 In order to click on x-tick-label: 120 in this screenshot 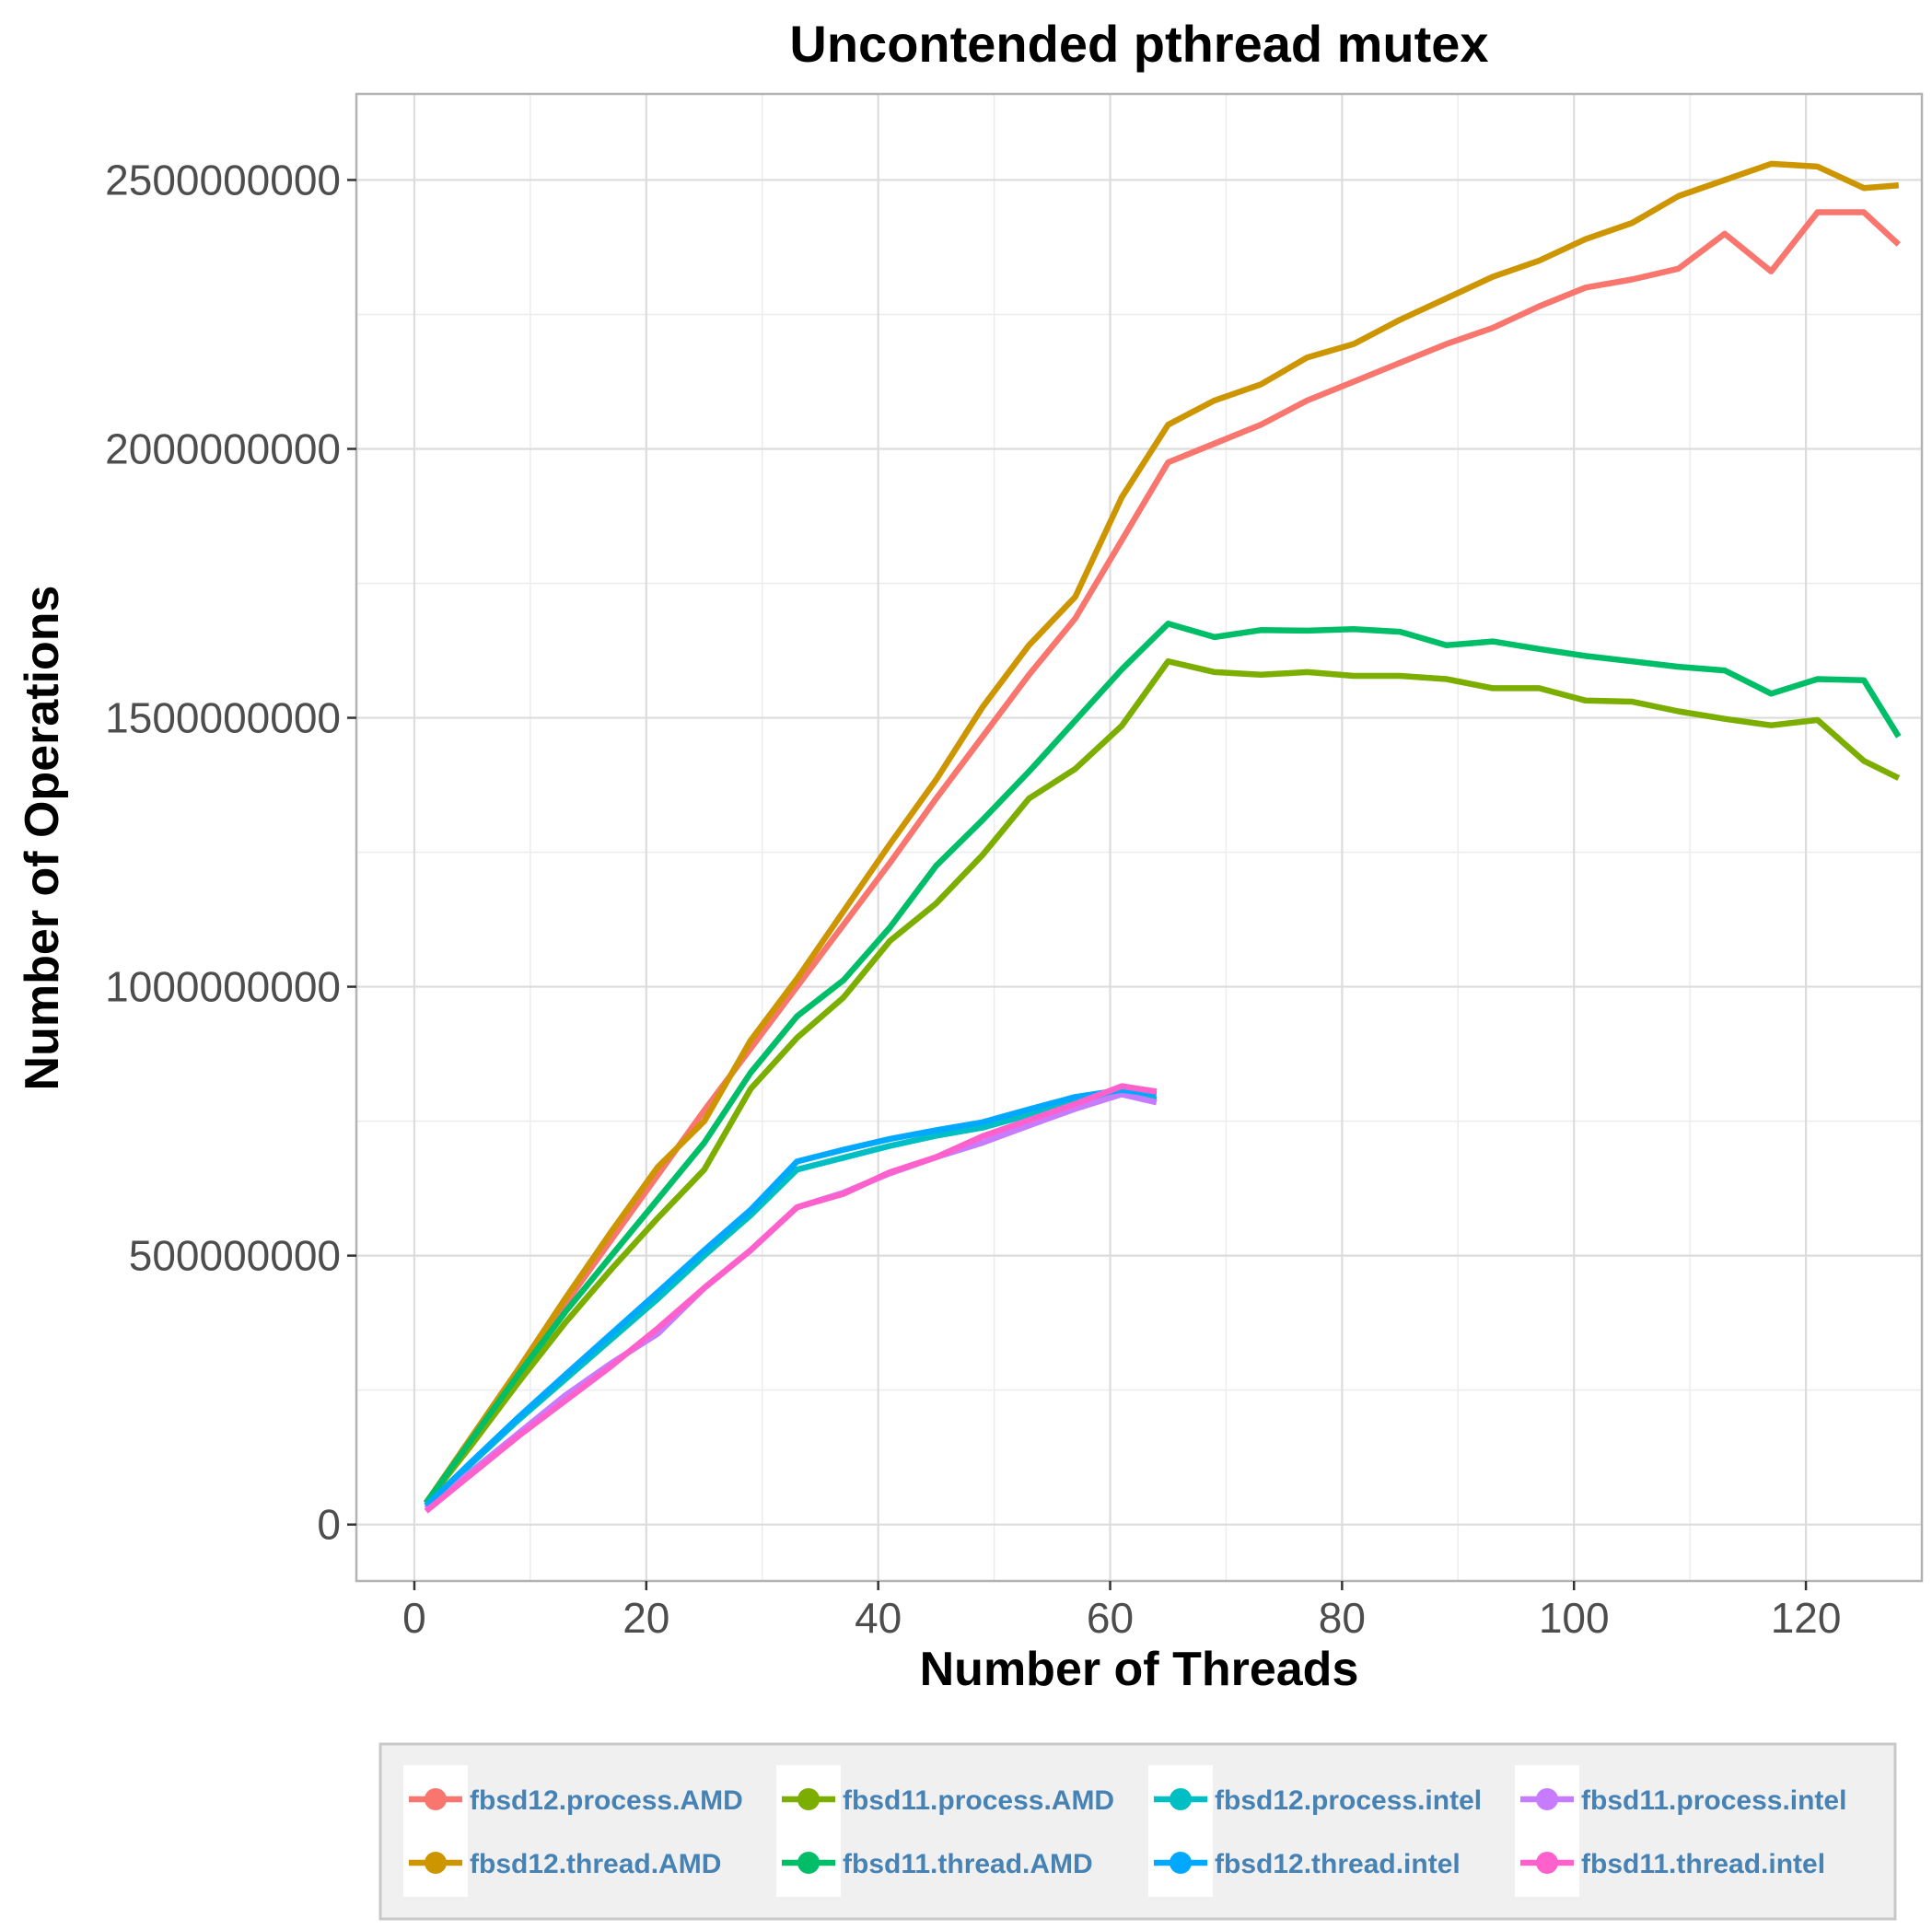, I will do `click(1806, 1618)`.